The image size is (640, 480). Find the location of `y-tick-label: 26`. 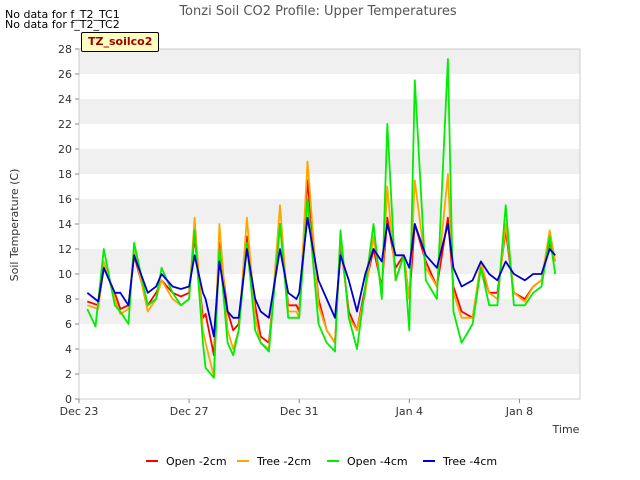

y-tick-label: 26 is located at coordinates (65, 74).